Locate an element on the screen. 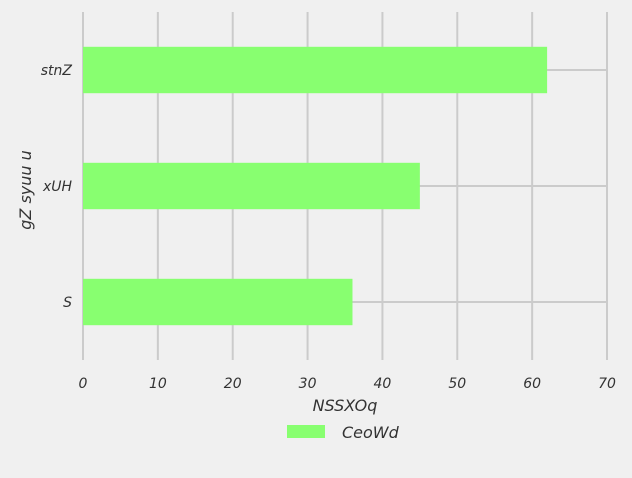 Image resolution: width=632 pixels, height=478 pixels. bar-S is located at coordinates (218, 302).